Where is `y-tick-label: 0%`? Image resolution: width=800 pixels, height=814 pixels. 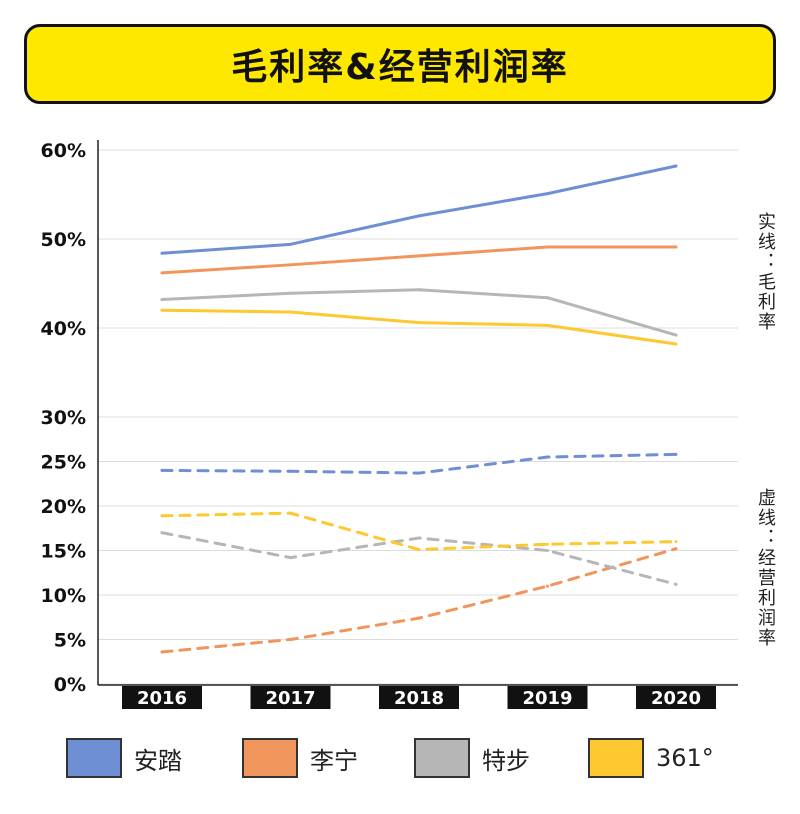 y-tick-label: 0% is located at coordinates (70, 685).